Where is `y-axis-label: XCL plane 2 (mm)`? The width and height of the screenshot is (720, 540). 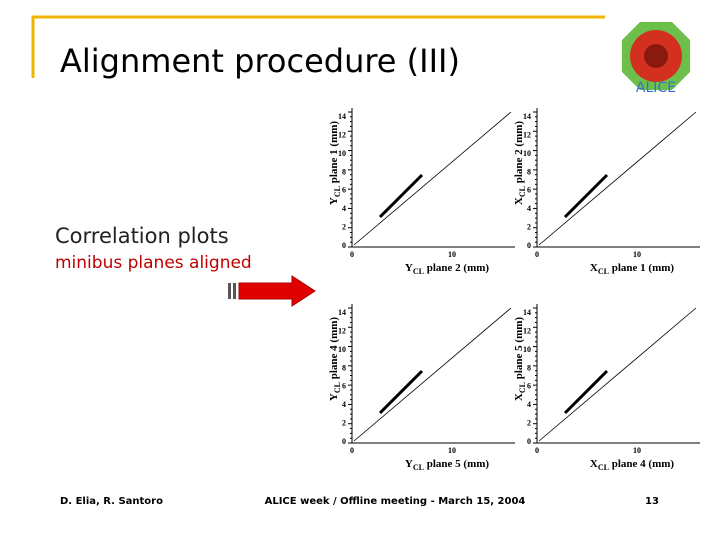
y-axis-label: XCL plane 2 (mm) is located at coordinates (520, 163).